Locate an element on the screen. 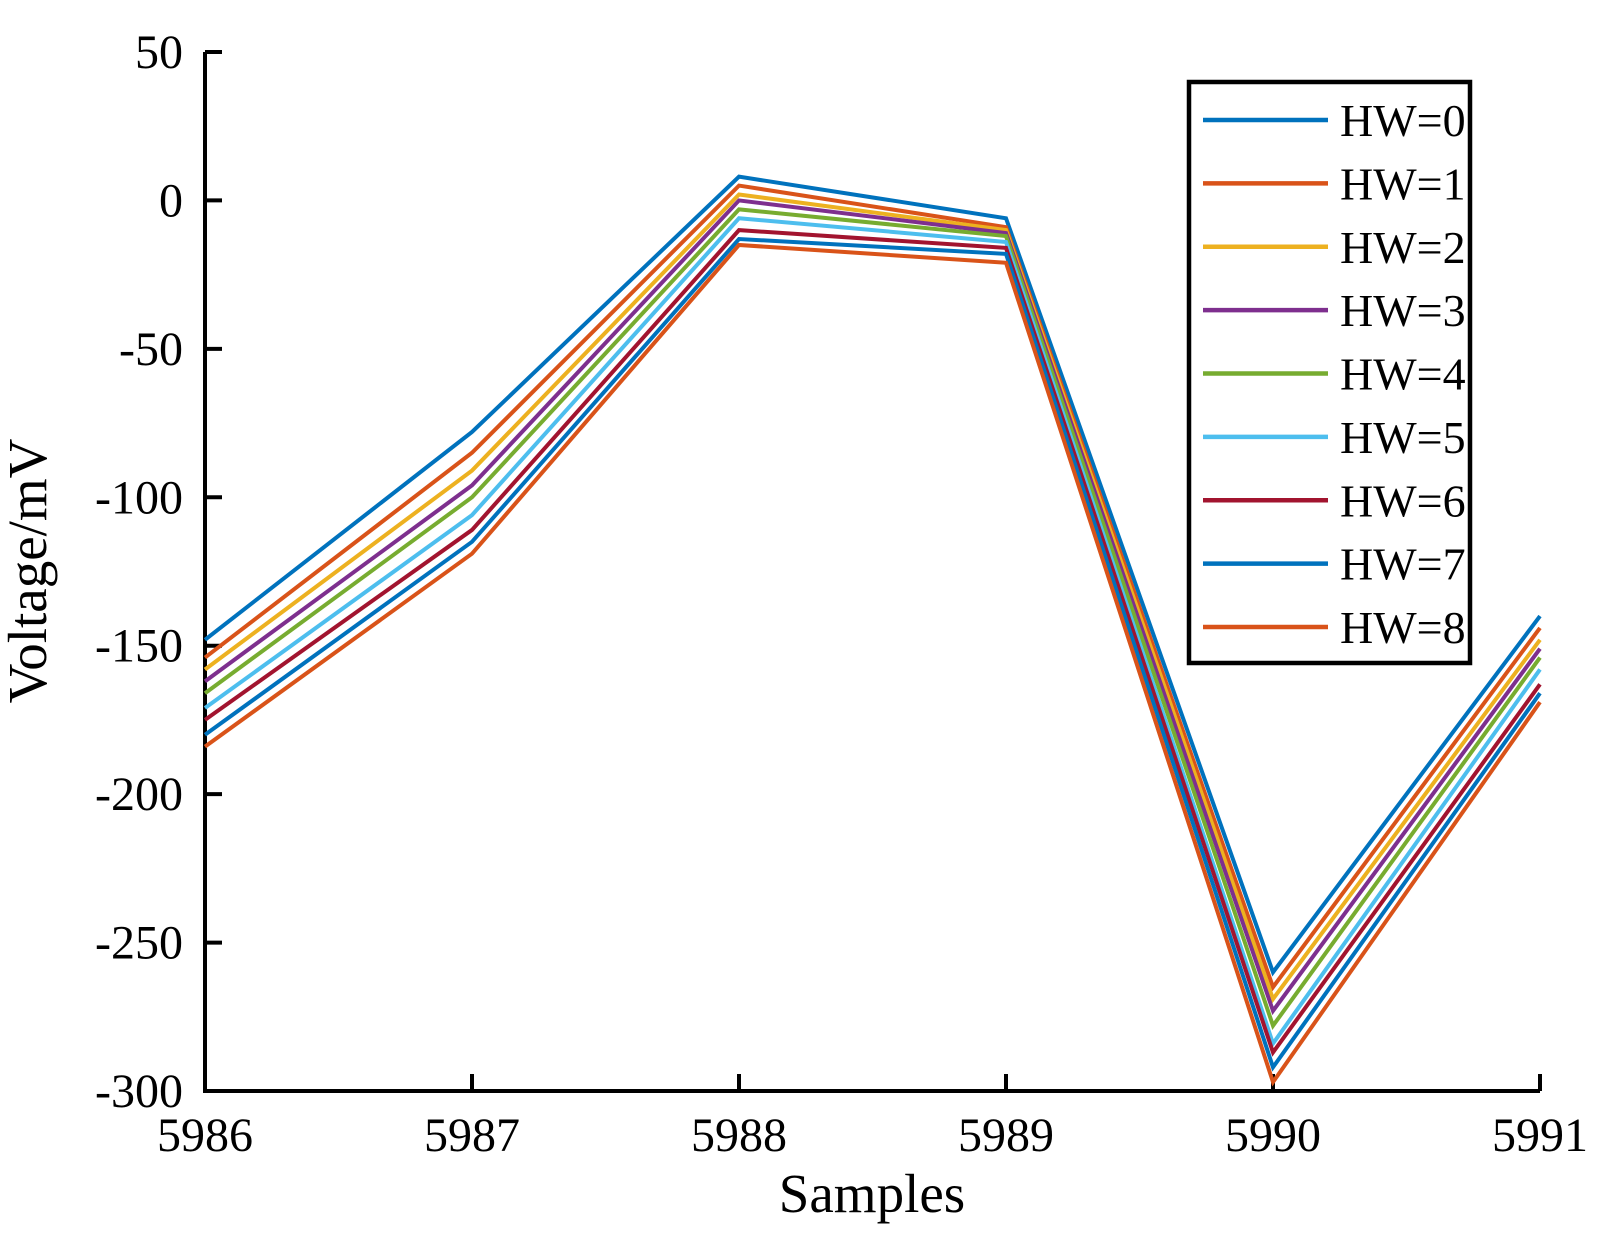 This screenshot has height=1251, width=1599. legend-label-HW=4: HW=4 is located at coordinates (1403, 374).